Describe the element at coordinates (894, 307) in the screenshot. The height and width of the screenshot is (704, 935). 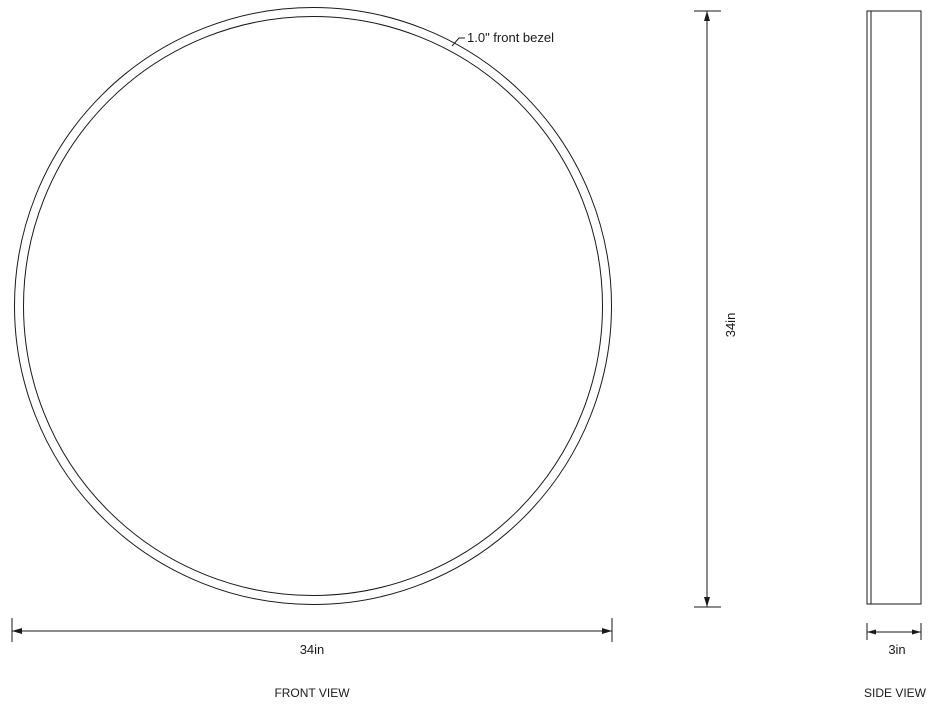
I see `side-profile-outline` at that location.